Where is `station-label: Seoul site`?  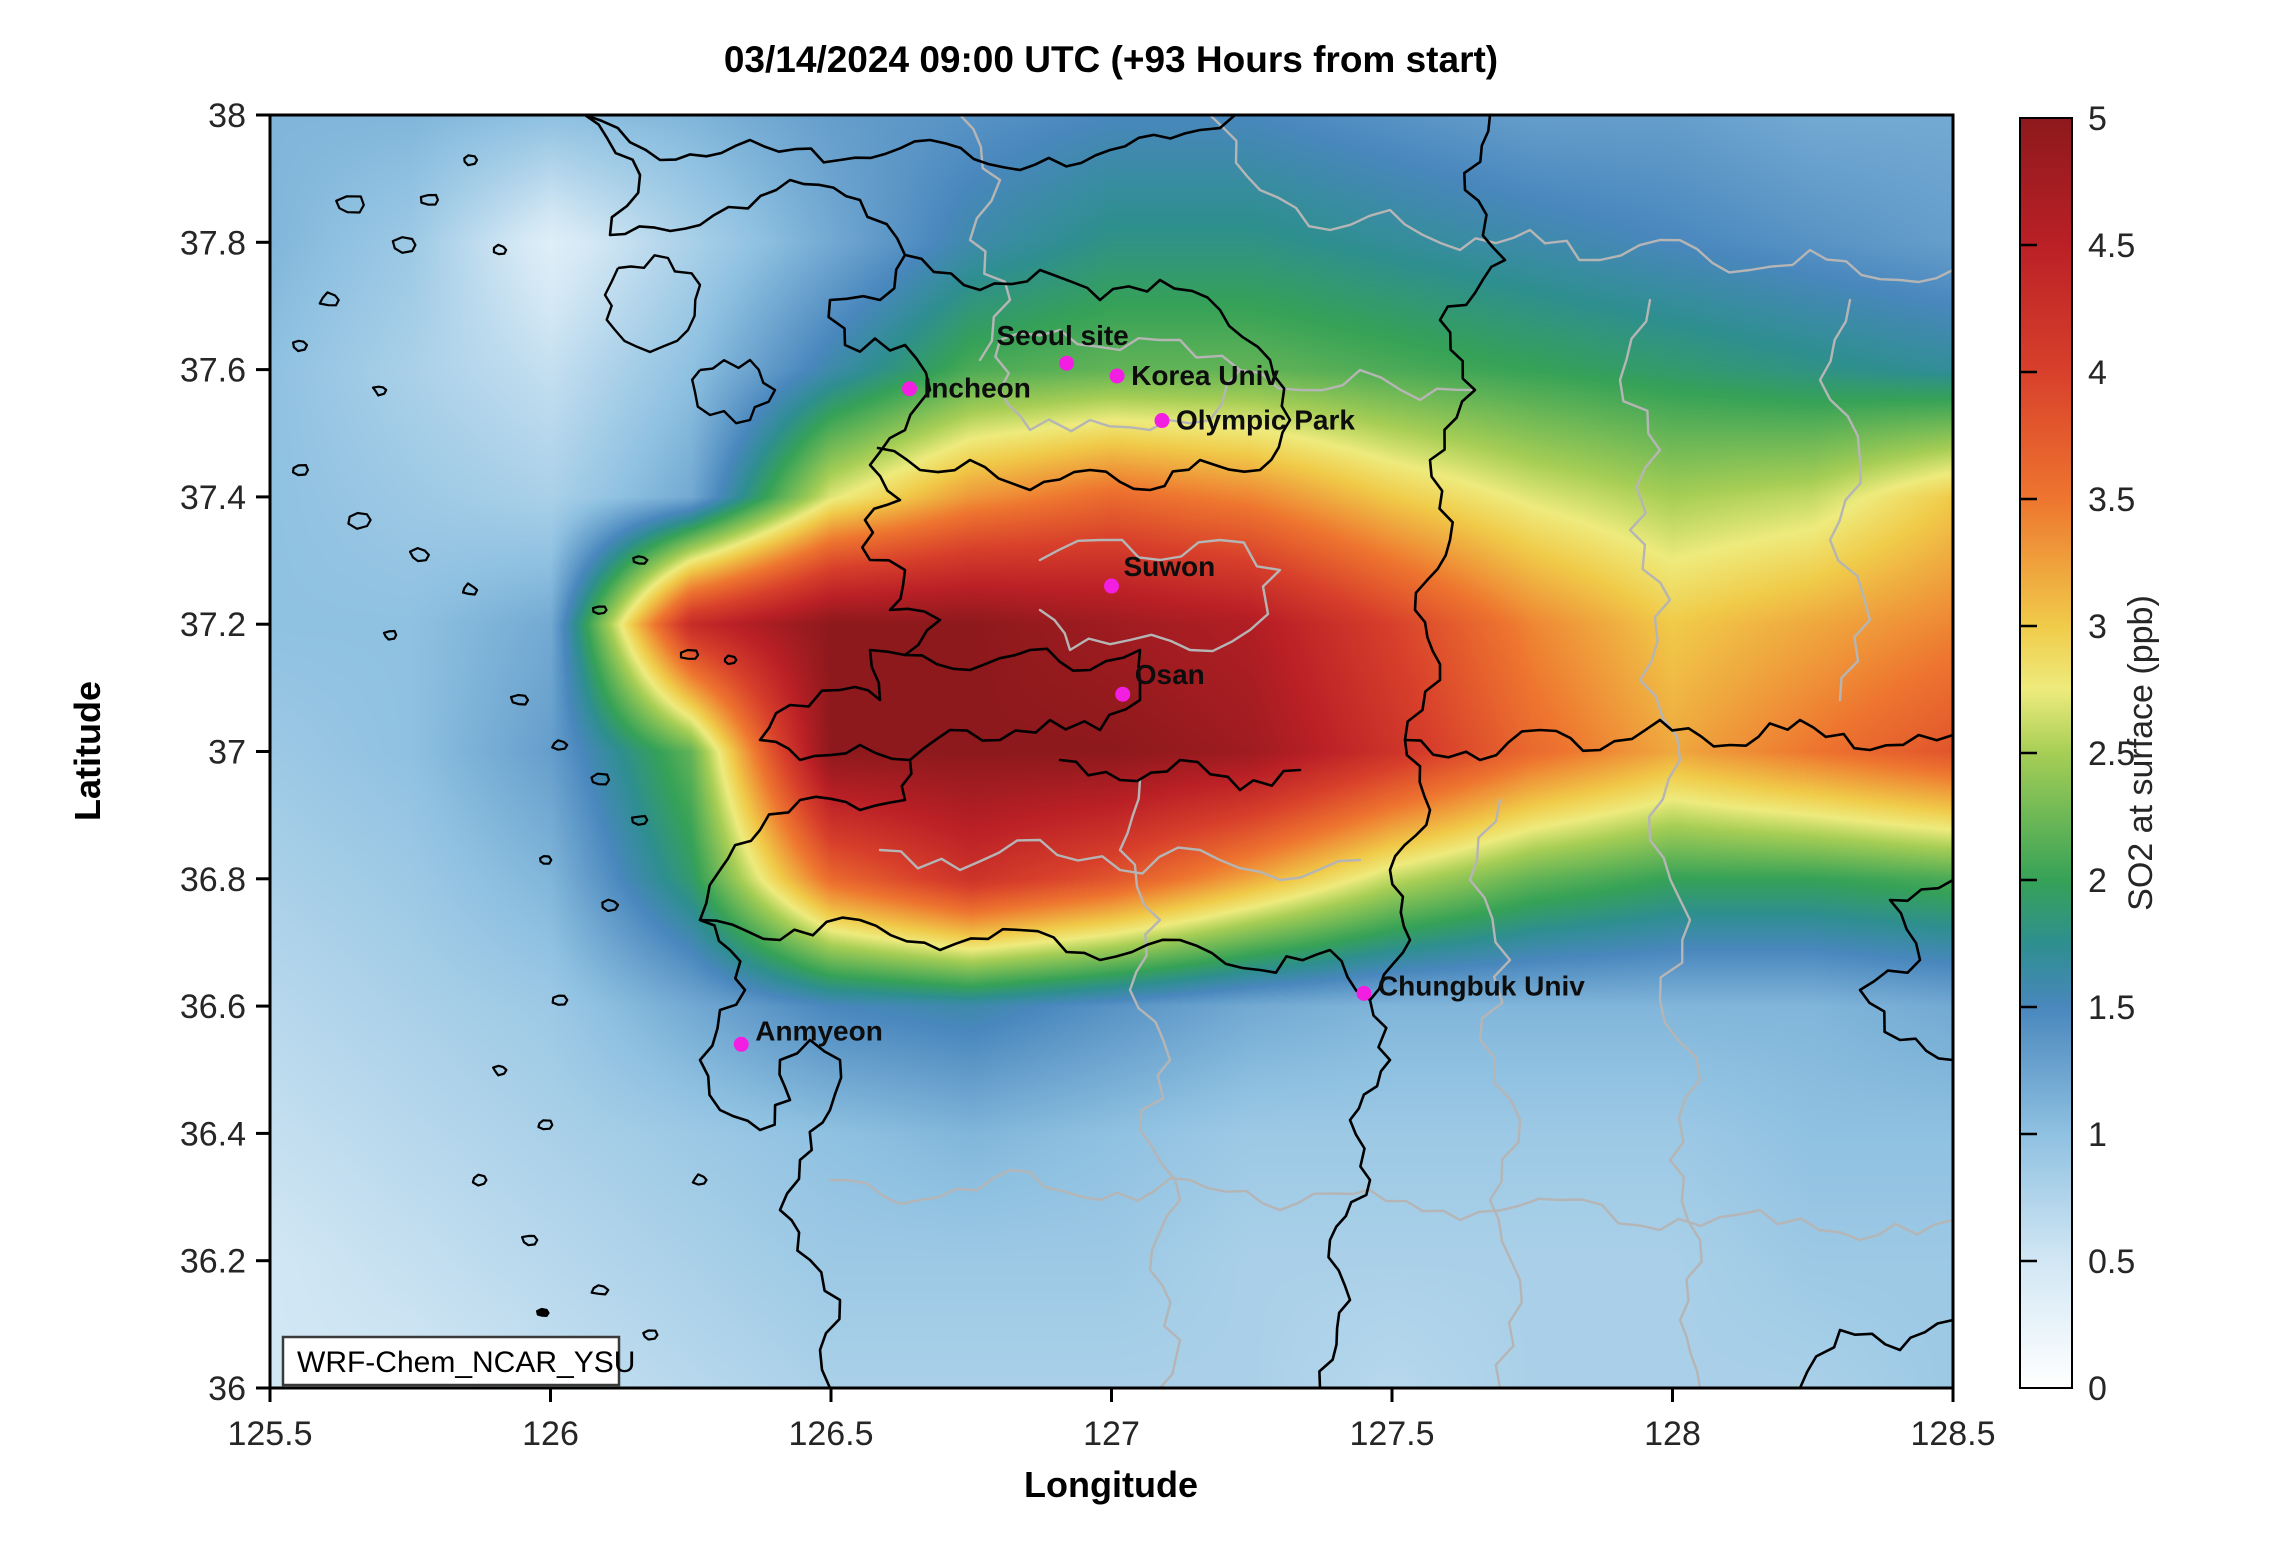 station-label: Seoul site is located at coordinates (1062, 335).